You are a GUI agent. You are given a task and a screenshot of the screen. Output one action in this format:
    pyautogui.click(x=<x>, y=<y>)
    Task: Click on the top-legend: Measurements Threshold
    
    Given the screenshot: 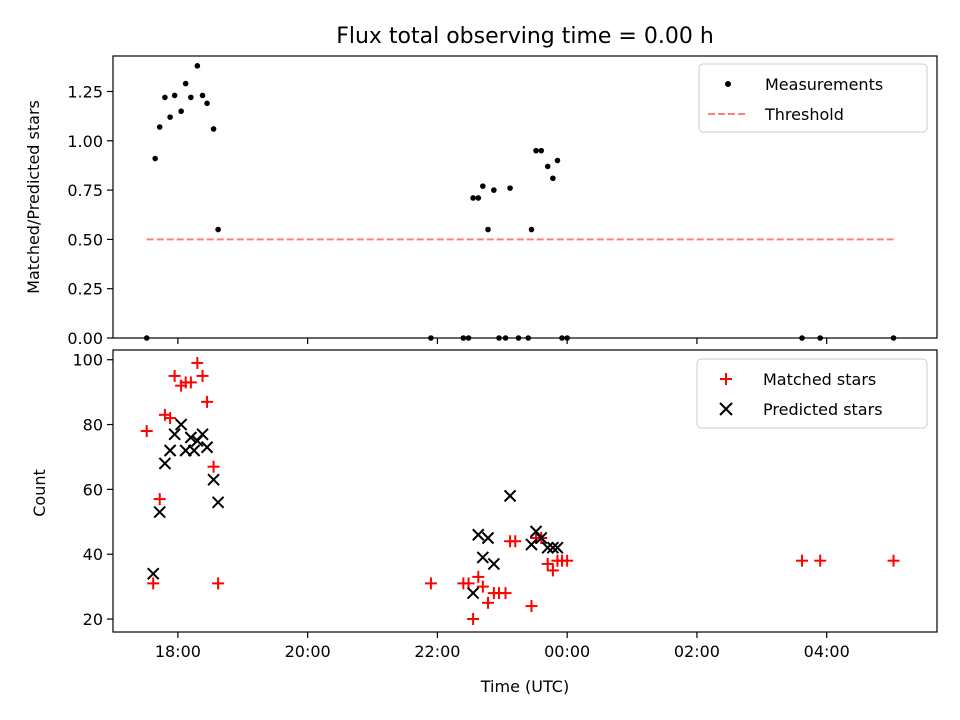 What is the action you would take?
    pyautogui.click(x=813, y=98)
    